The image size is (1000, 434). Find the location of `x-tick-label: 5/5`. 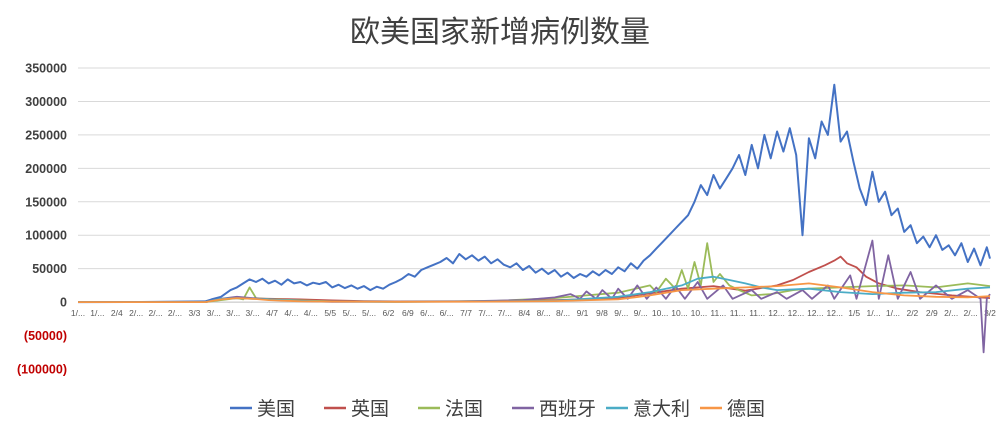

x-tick-label: 5/5 is located at coordinates (330, 313).